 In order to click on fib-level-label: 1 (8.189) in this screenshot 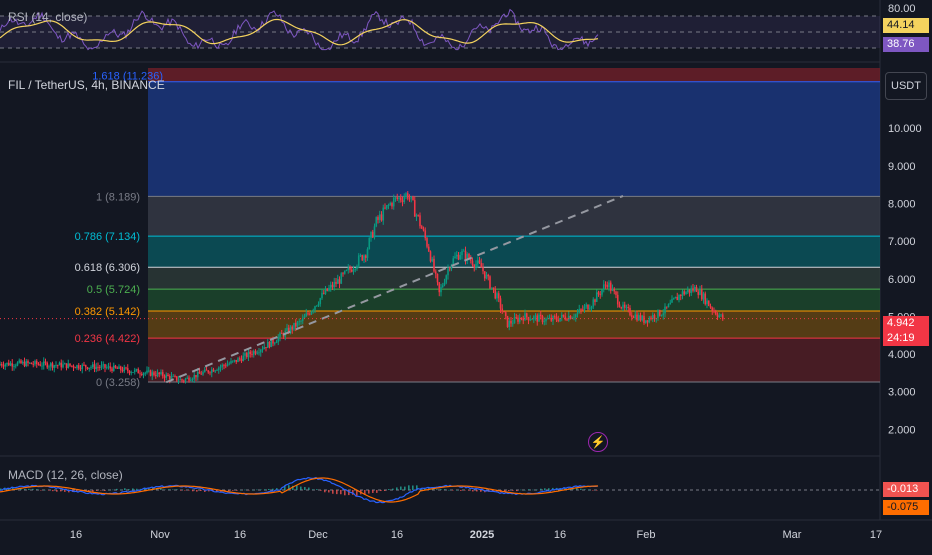, I will do `click(118, 197)`.